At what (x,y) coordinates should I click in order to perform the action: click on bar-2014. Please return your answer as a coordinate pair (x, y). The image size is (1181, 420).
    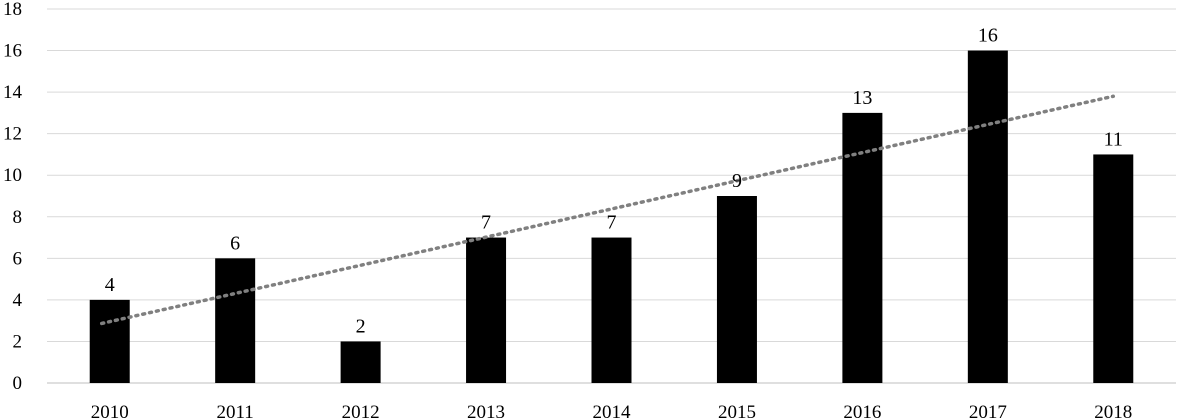
    Looking at the image, I should click on (611, 310).